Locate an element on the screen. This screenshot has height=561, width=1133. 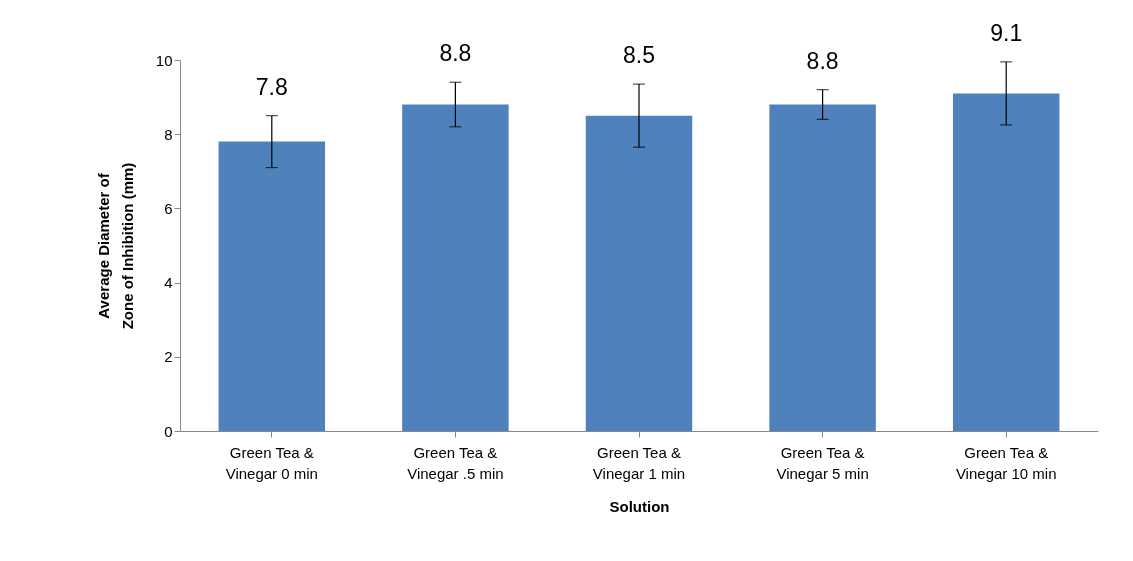
x-tick-label: Green Tea & Vinegar .5 min is located at coordinates (455, 462).